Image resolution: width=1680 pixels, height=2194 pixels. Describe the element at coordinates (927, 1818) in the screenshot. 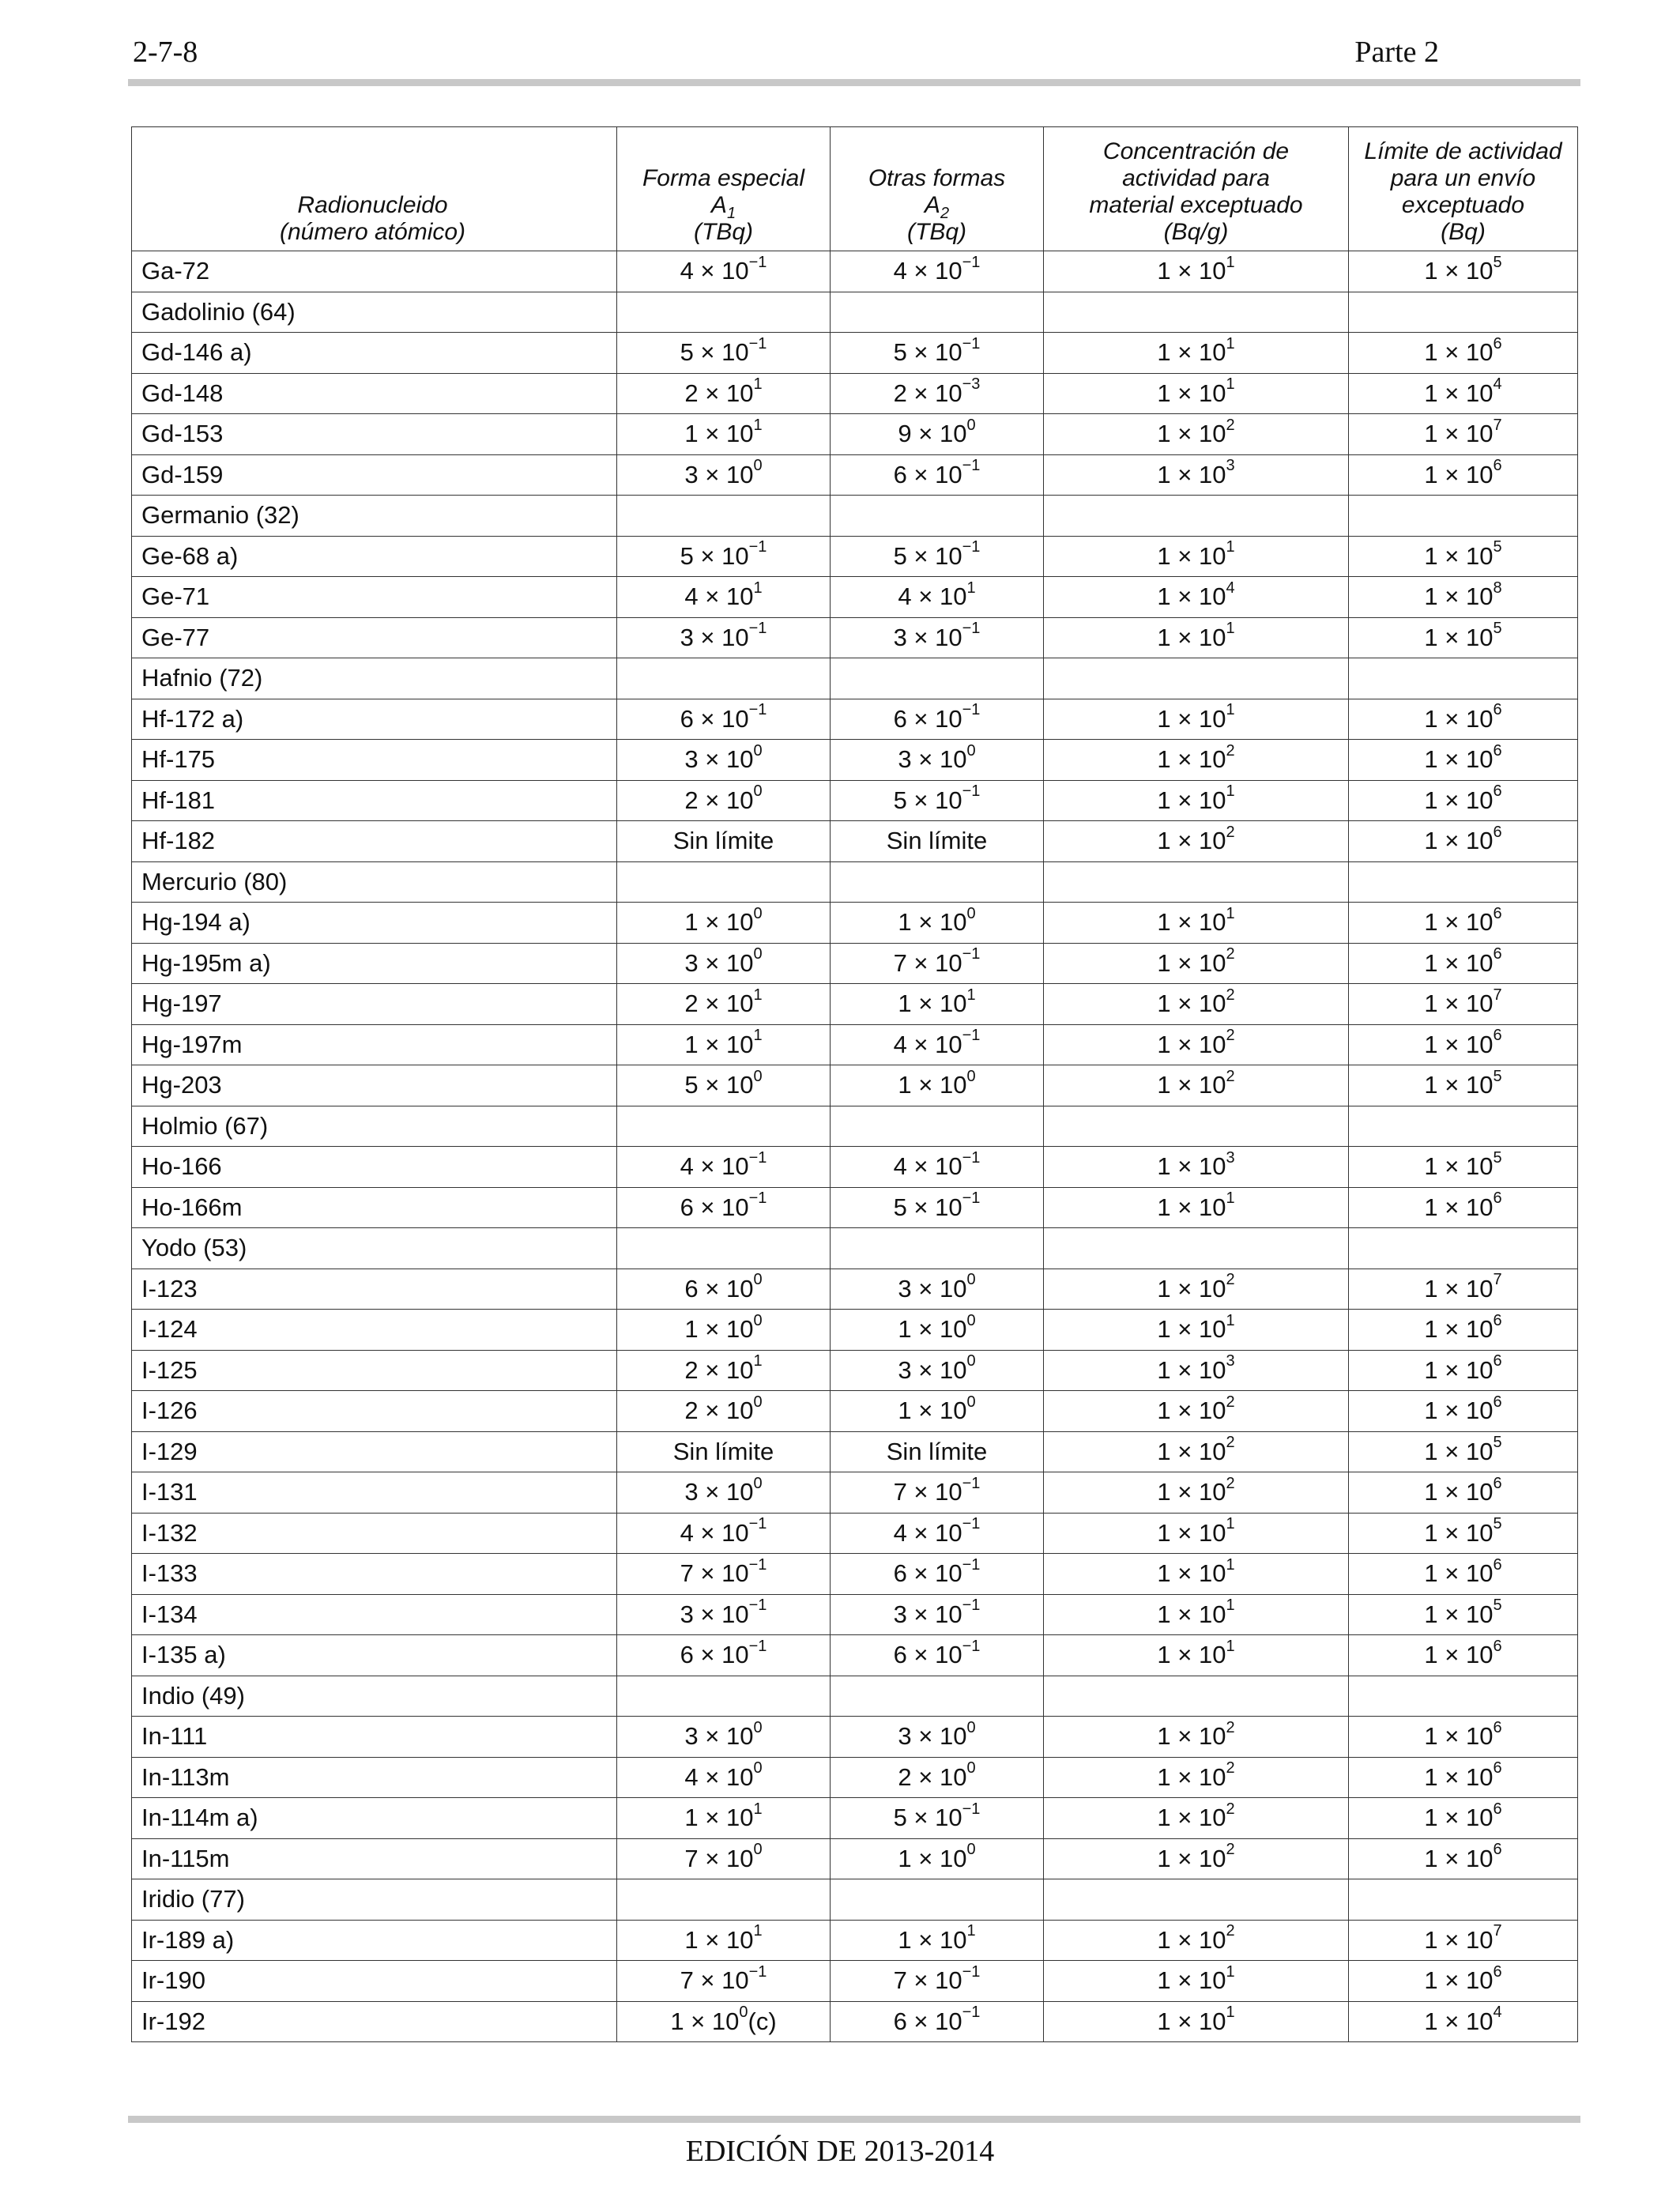

I see `value-mantissa: 5 × 10` at that location.